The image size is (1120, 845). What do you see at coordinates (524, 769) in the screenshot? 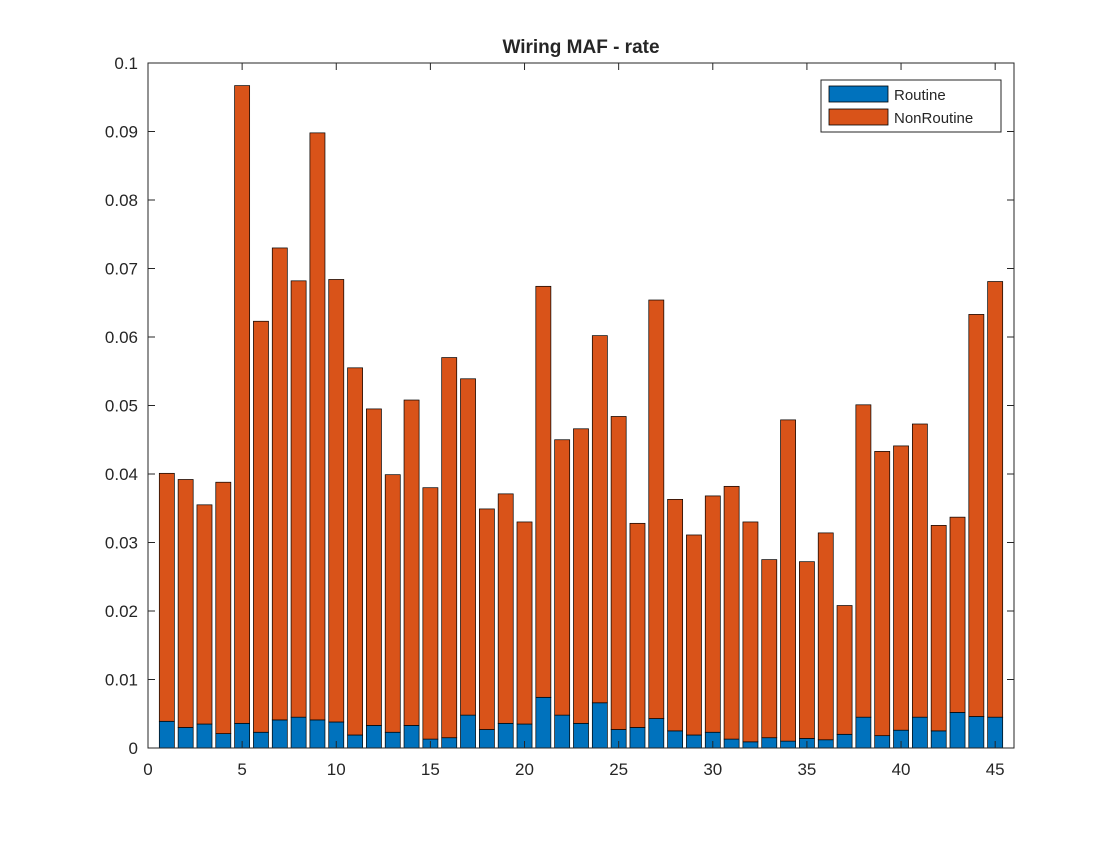
I see `x-tick-label: 20` at bounding box center [524, 769].